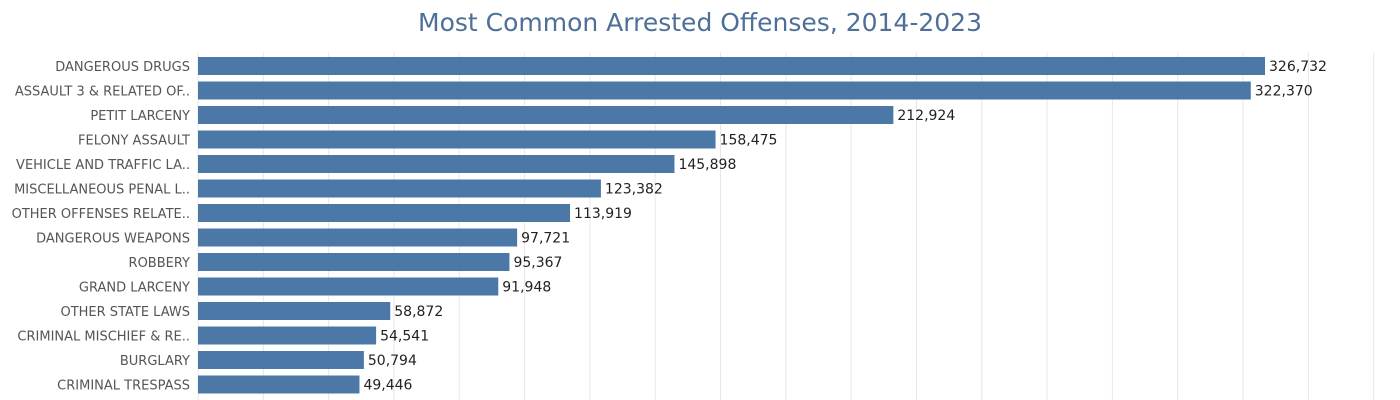  What do you see at coordinates (125, 312) in the screenshot?
I see `category-label: OTHER STATE LAWS` at bounding box center [125, 312].